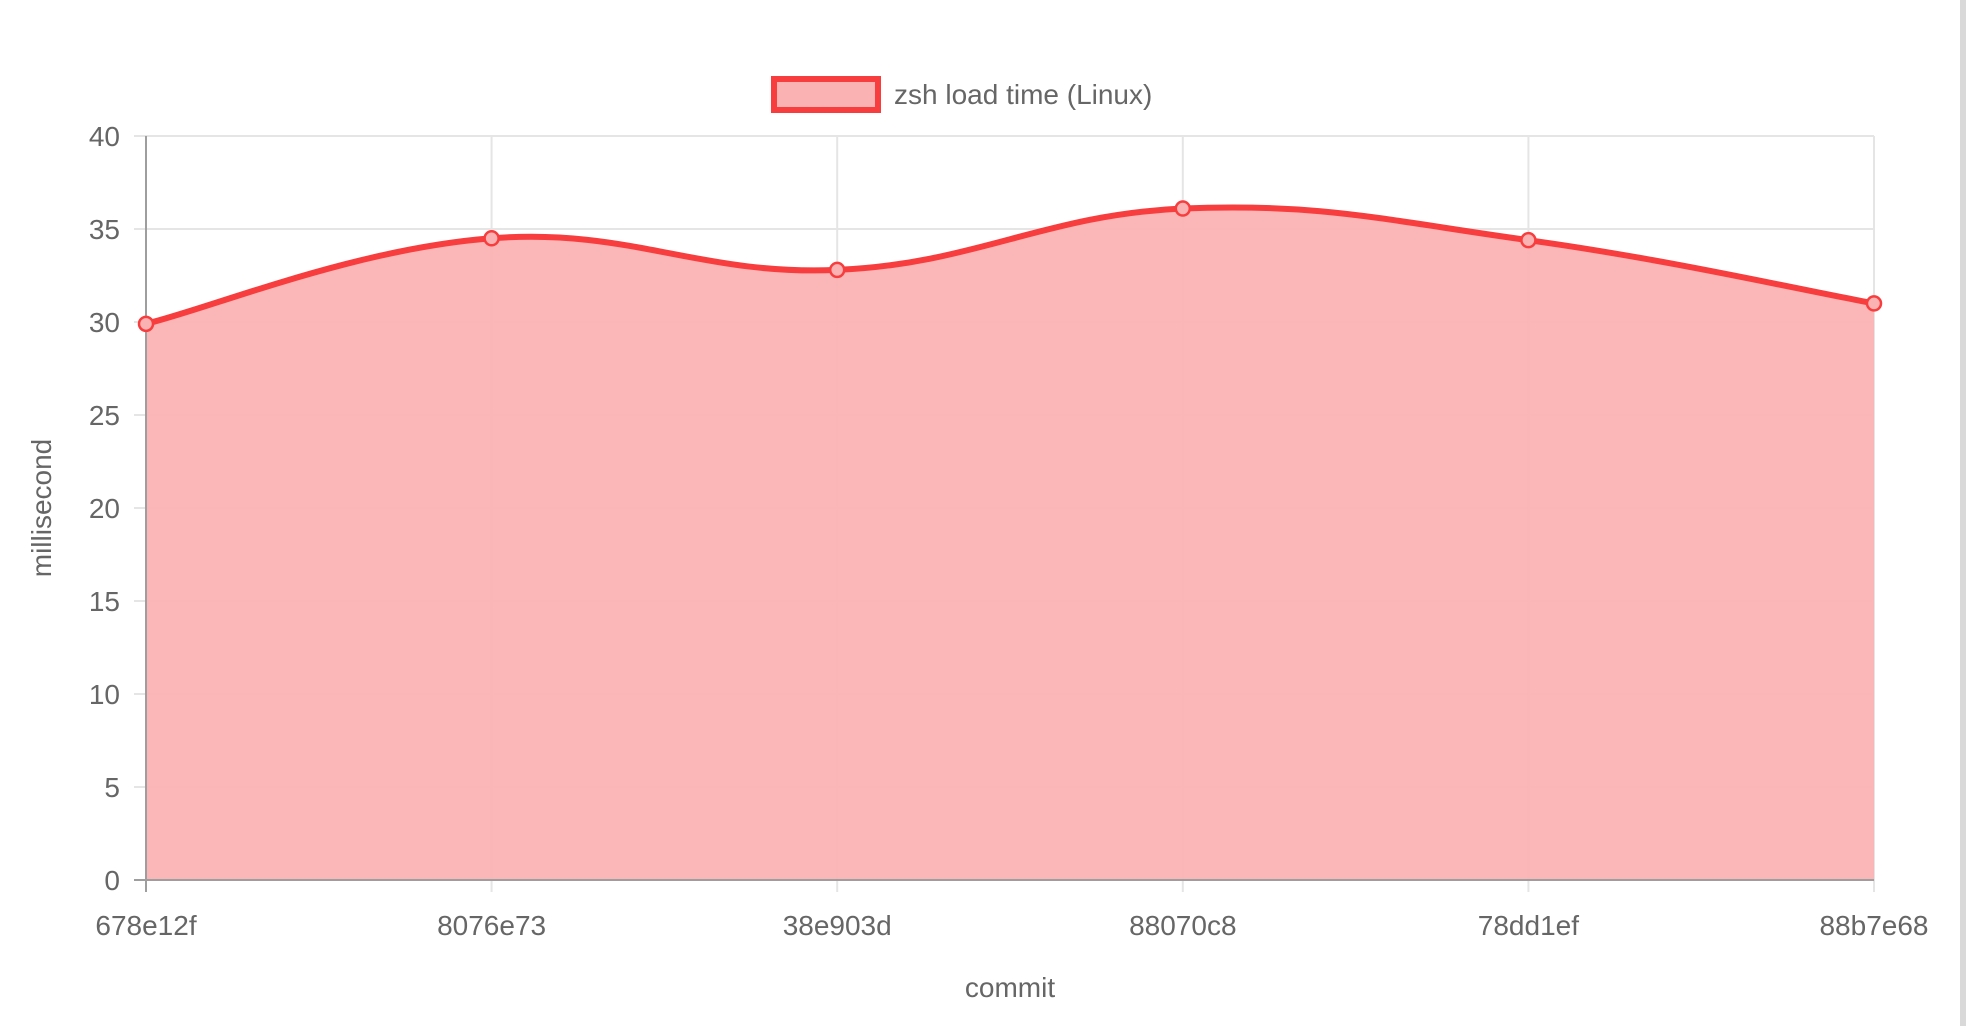  Describe the element at coordinates (491, 925) in the screenshot. I see `x-tick-label: 8076e73` at that location.